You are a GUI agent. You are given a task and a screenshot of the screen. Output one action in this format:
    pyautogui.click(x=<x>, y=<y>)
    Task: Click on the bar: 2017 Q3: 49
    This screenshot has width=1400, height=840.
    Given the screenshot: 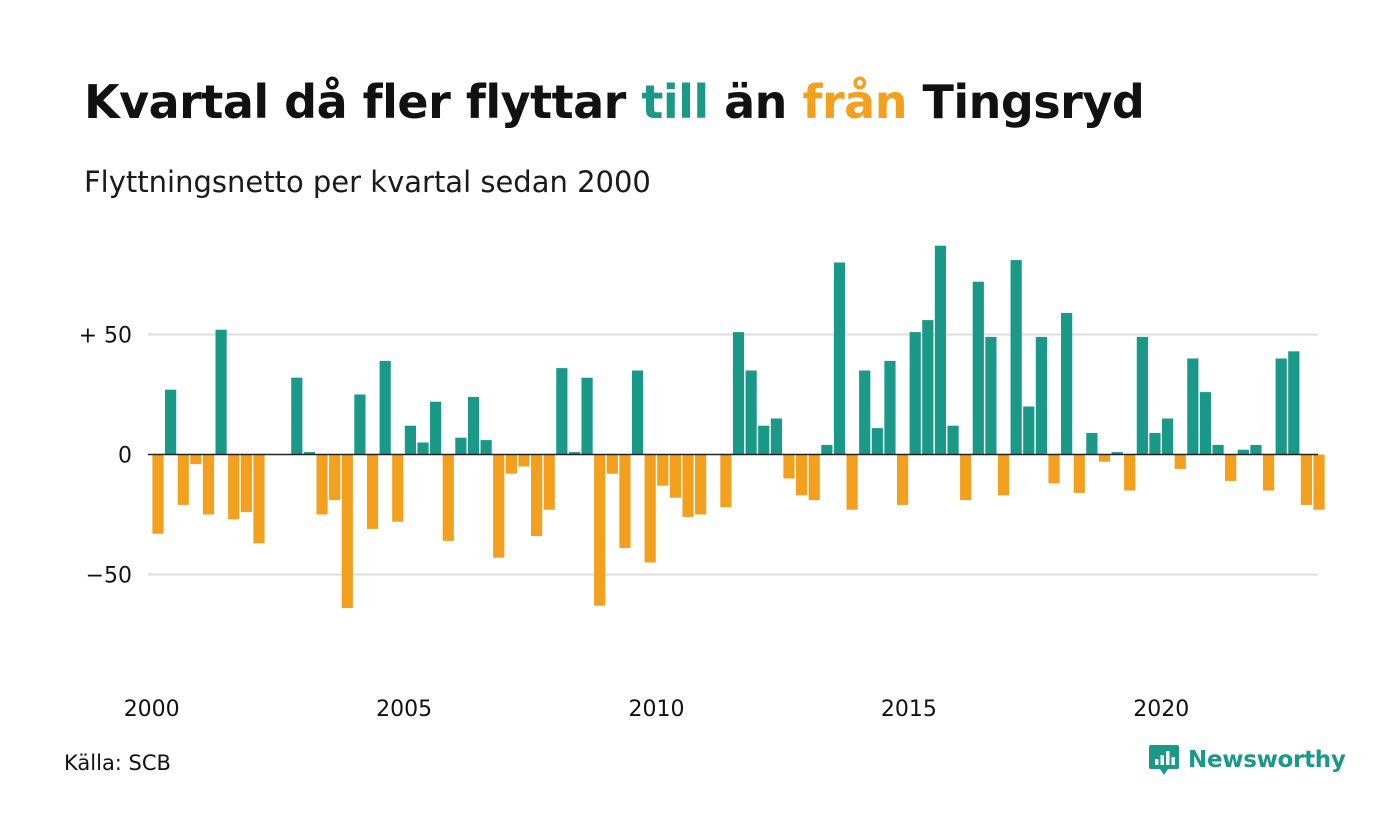 What is the action you would take?
    pyautogui.click(x=1041, y=395)
    